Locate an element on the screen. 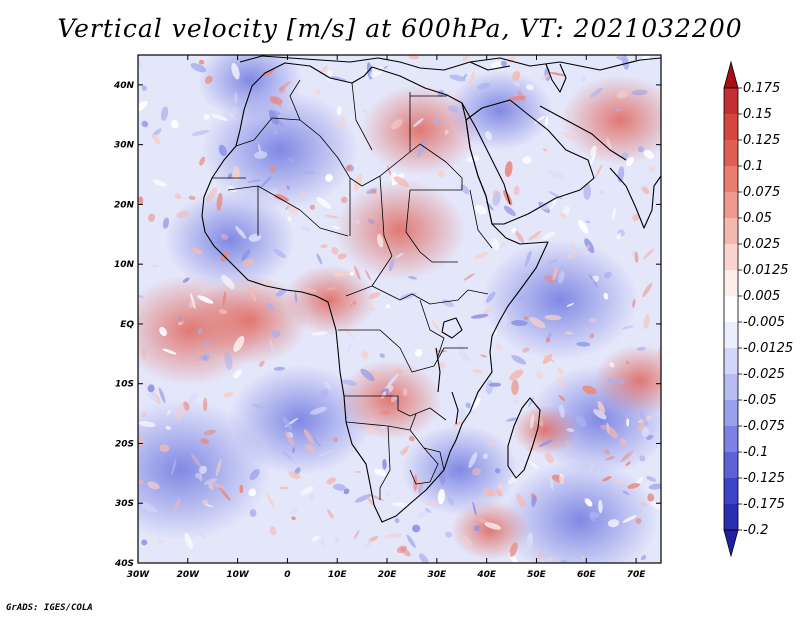  lat-tick-label: 20N is located at coordinates (124, 205).